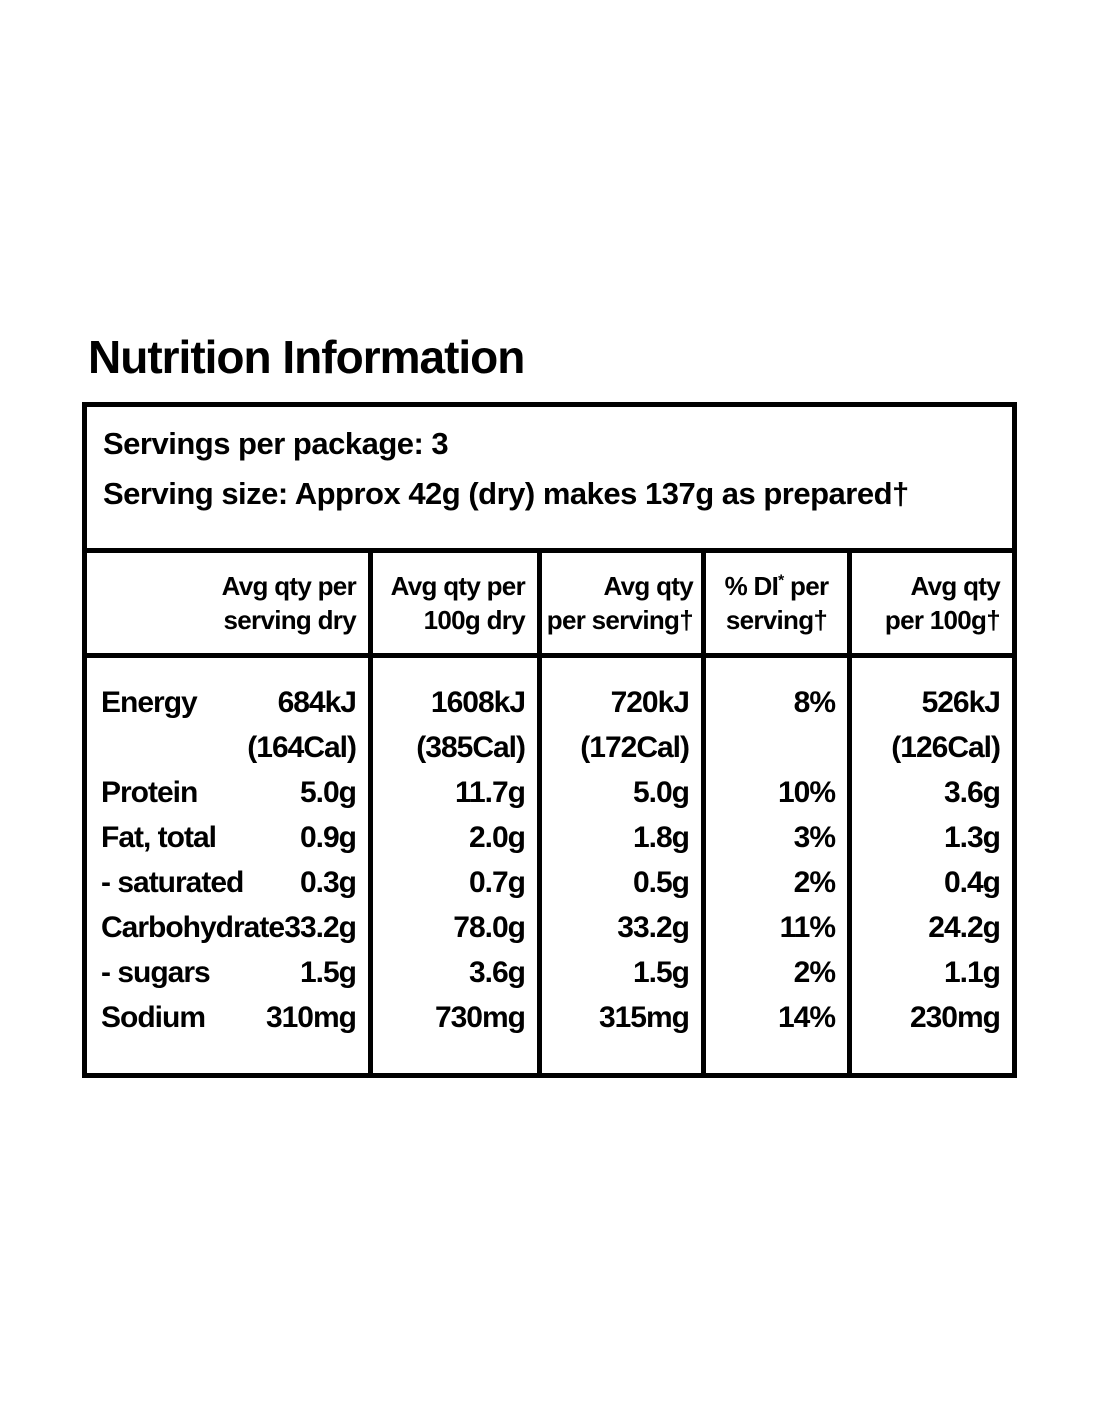 The image size is (1100, 1422). Describe the element at coordinates (932, 603) in the screenshot. I see `header-avg-qty-per-100g: Avg qty per 100g†` at that location.